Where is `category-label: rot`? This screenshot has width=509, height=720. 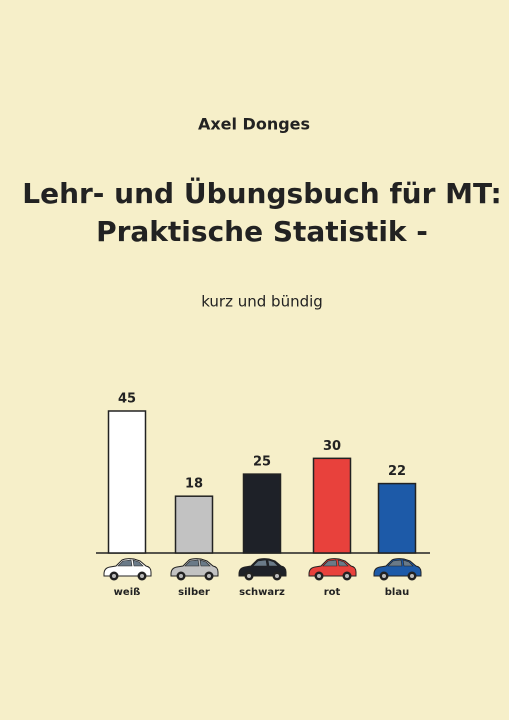
category-label: rot is located at coordinates (332, 592).